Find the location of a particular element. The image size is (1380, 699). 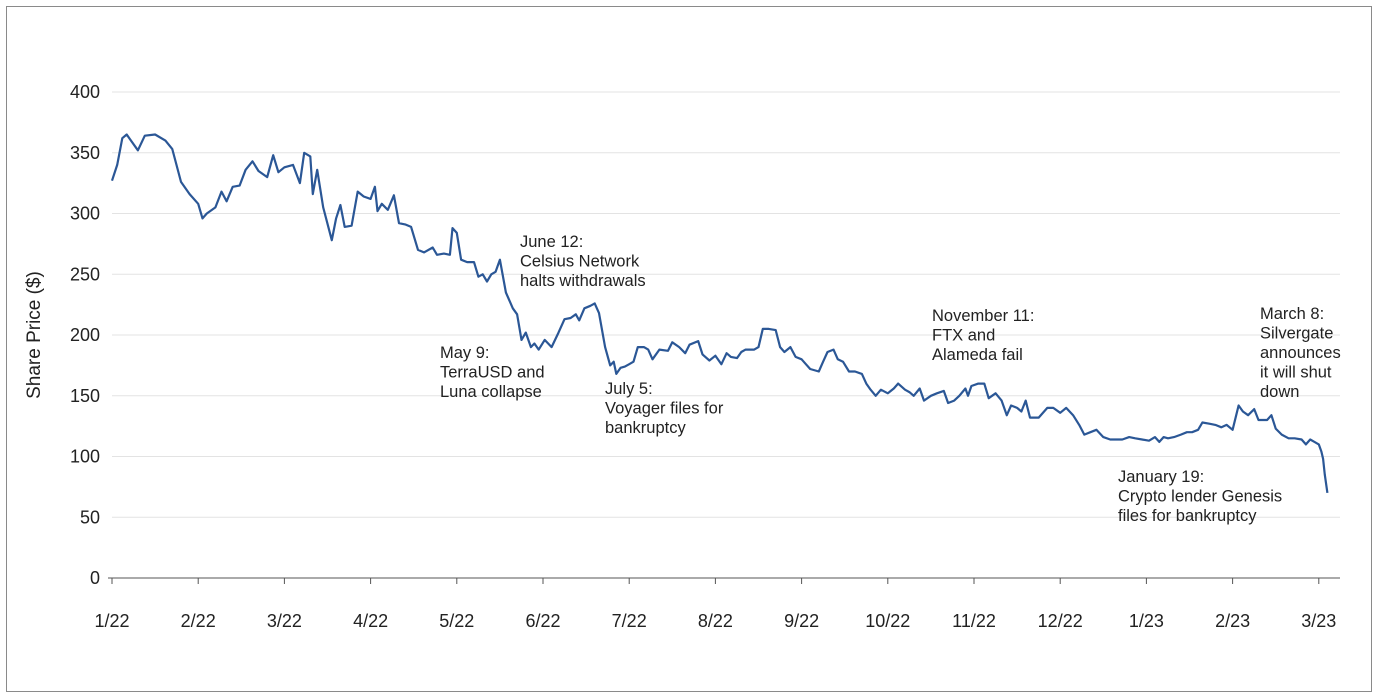

annotation-line: June 12: is located at coordinates (551, 242).